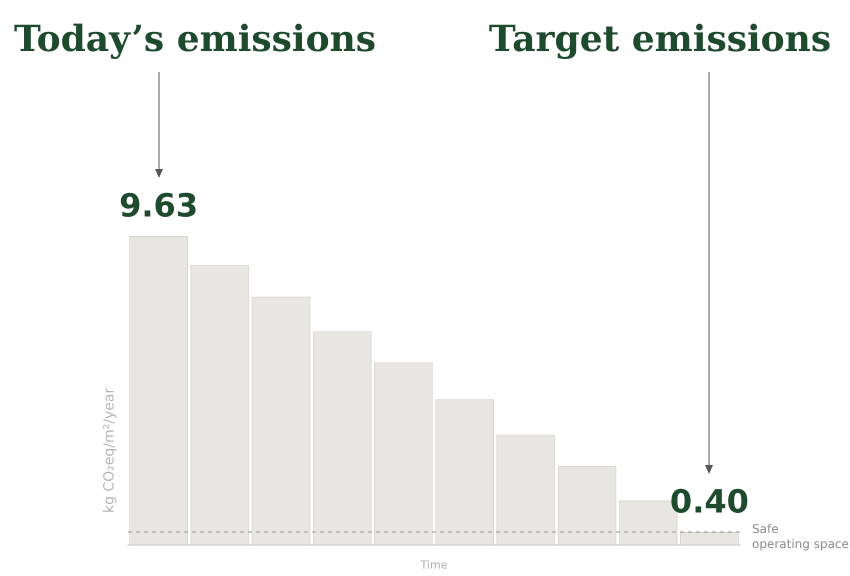 Image resolution: width=850 pixels, height=576 pixels. Describe the element at coordinates (800, 537) in the screenshot. I see `ref-line-label: Safe operating space` at that location.